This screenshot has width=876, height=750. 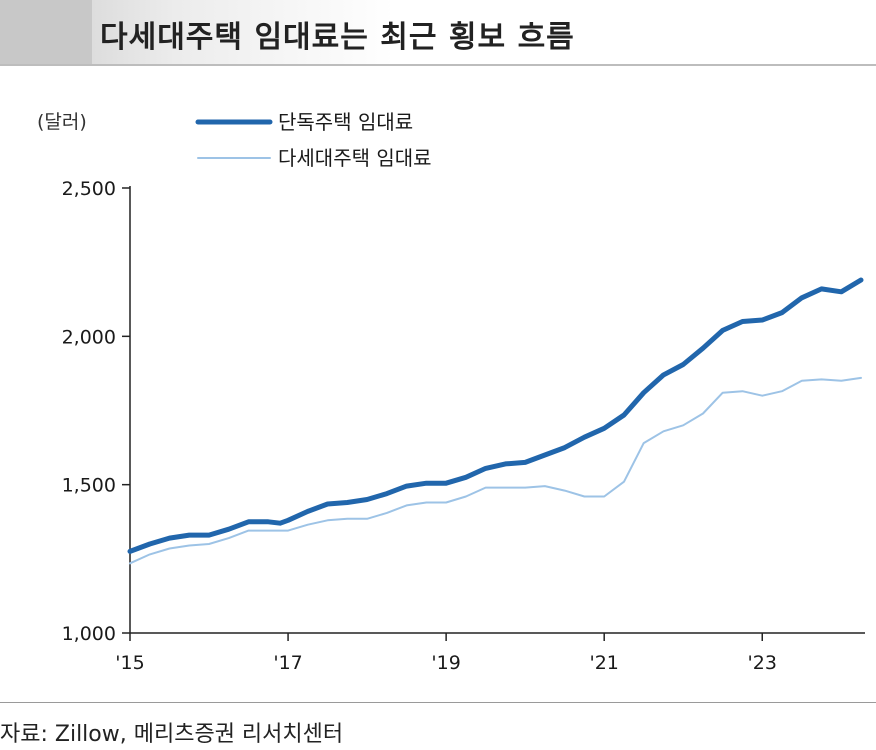 What do you see at coordinates (438, 65) in the screenshot?
I see `title-divider` at bounding box center [438, 65].